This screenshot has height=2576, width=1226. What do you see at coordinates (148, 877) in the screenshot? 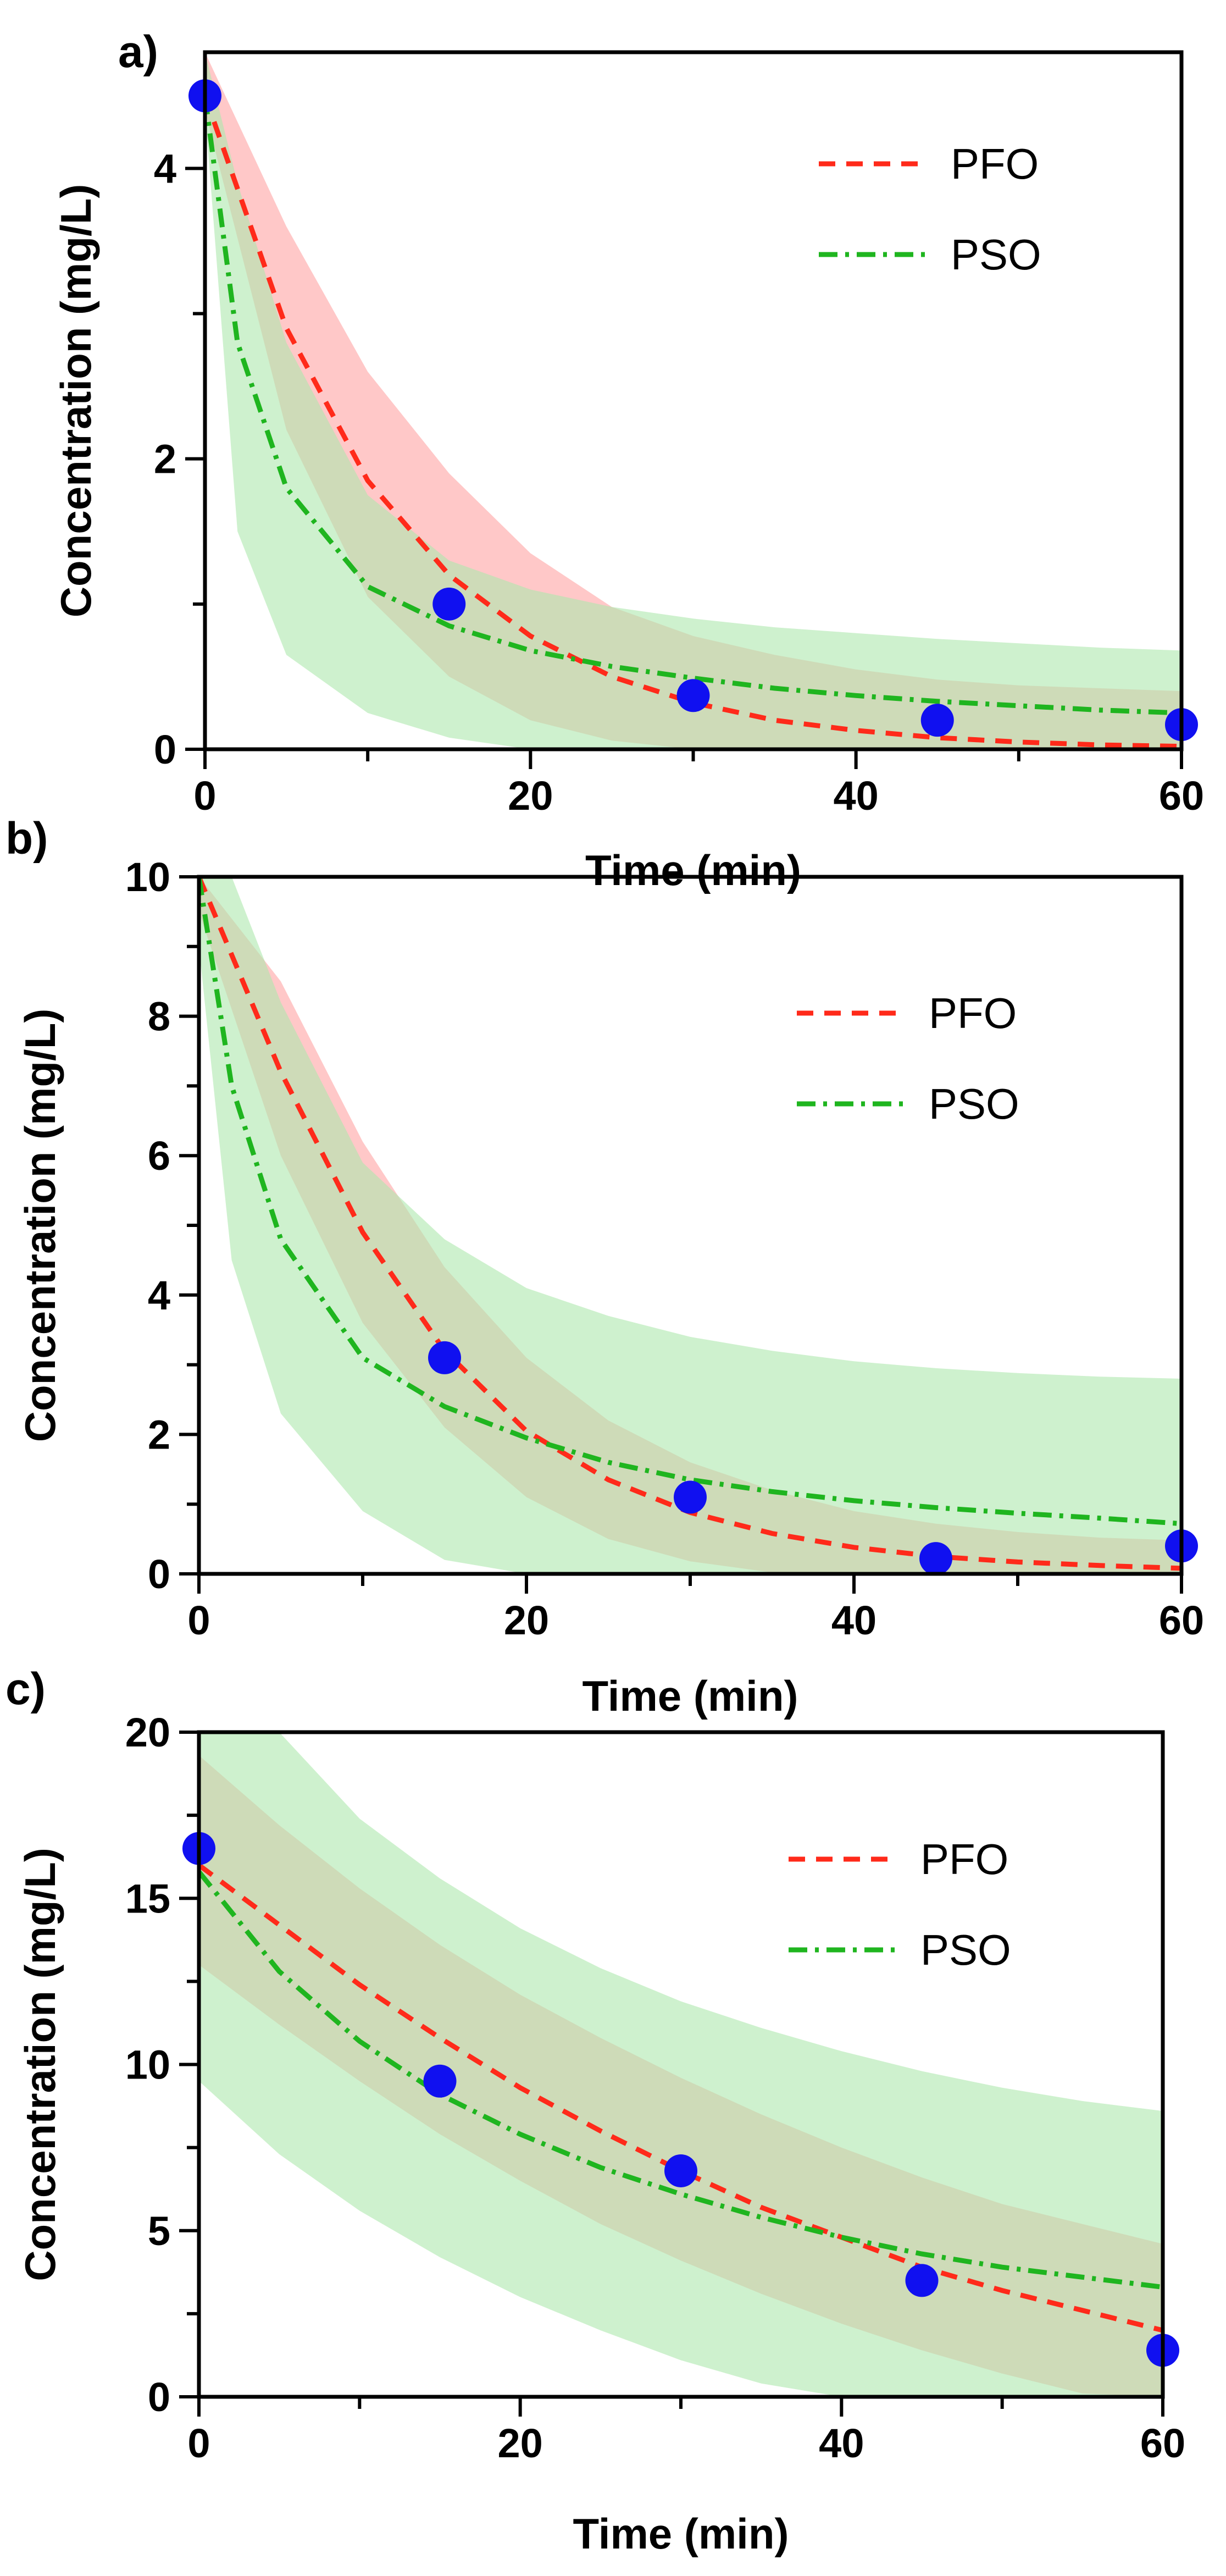
I see `panel-b-y-tick-label: 10` at bounding box center [148, 877].